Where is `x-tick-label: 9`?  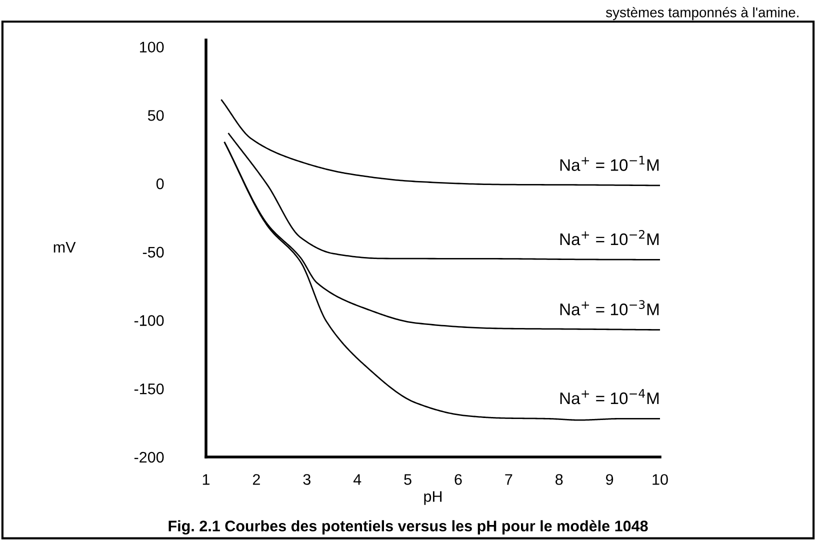 x-tick-label: 9 is located at coordinates (610, 479).